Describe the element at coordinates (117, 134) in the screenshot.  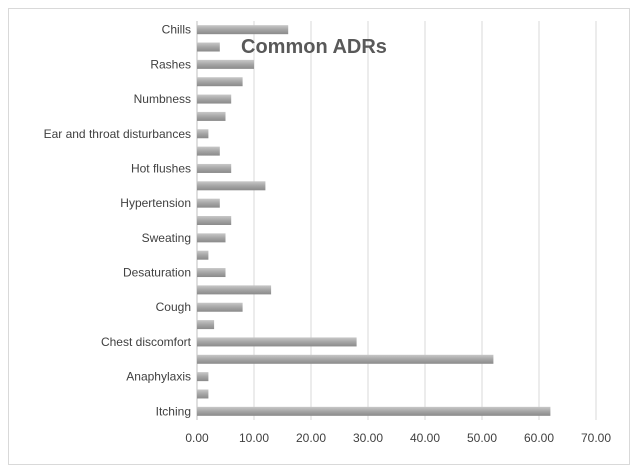
I see `category-label: Ear and throat disturbances` at that location.